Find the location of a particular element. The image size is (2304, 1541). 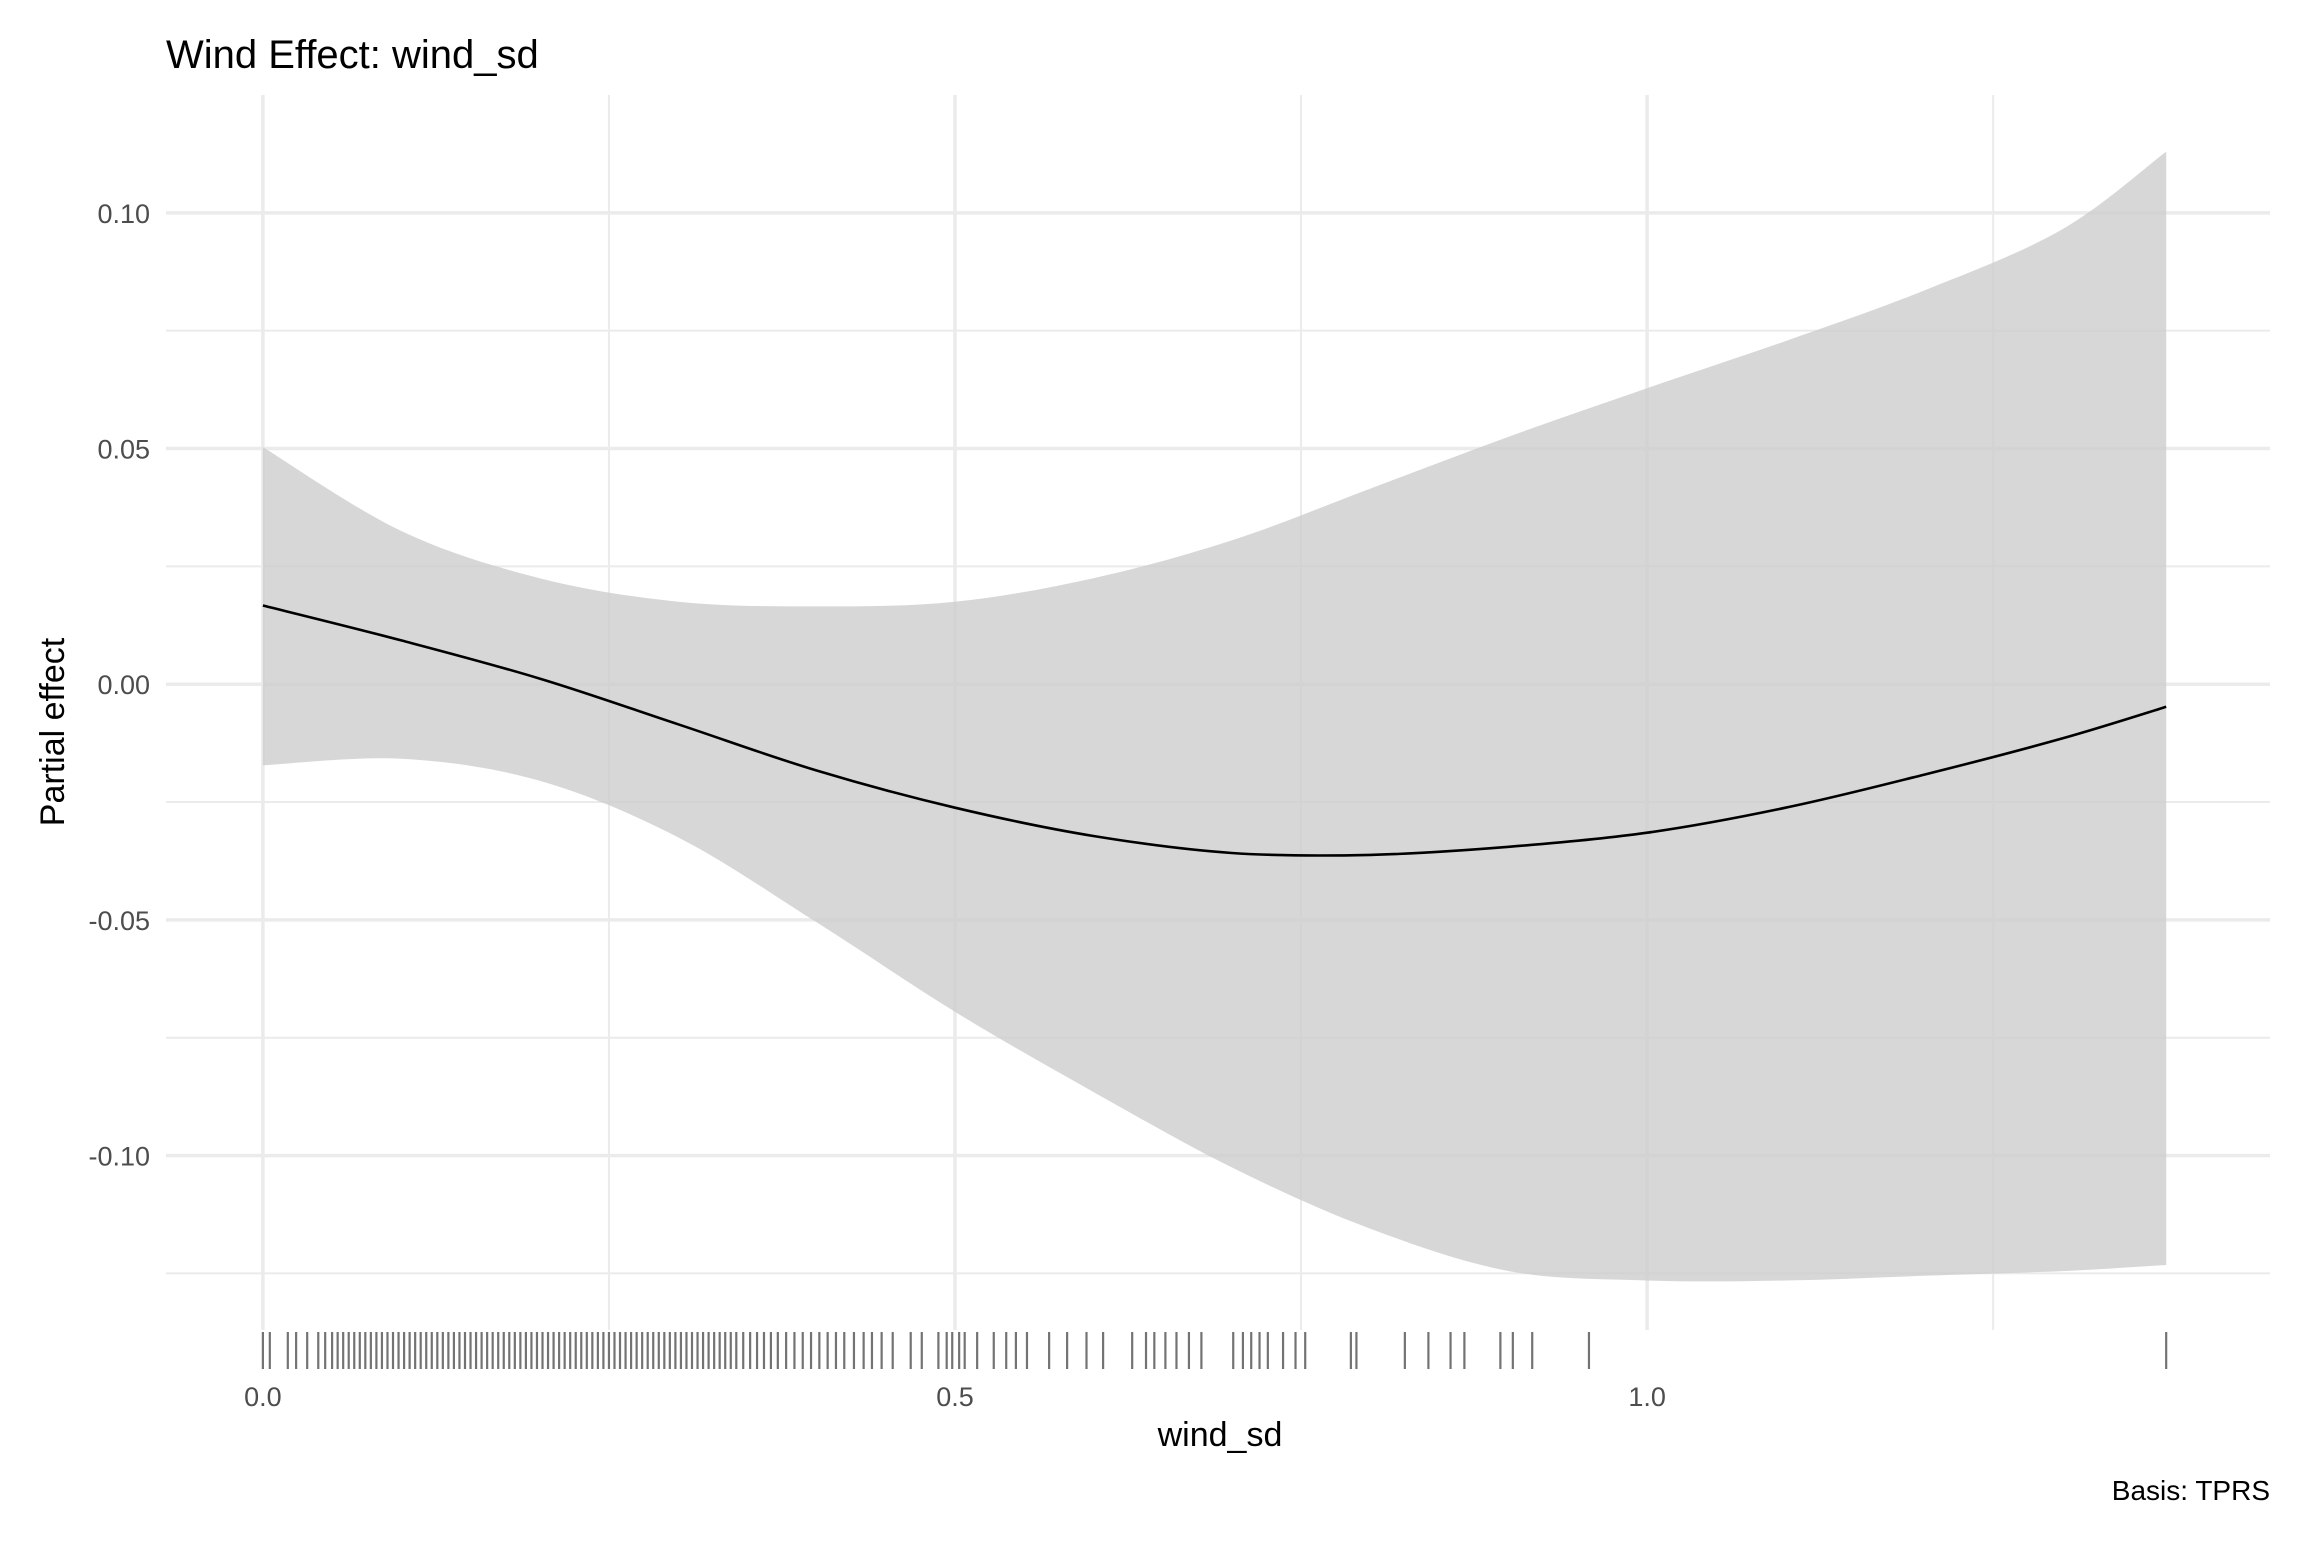

y-tick-label: 0.00 is located at coordinates (123, 685).